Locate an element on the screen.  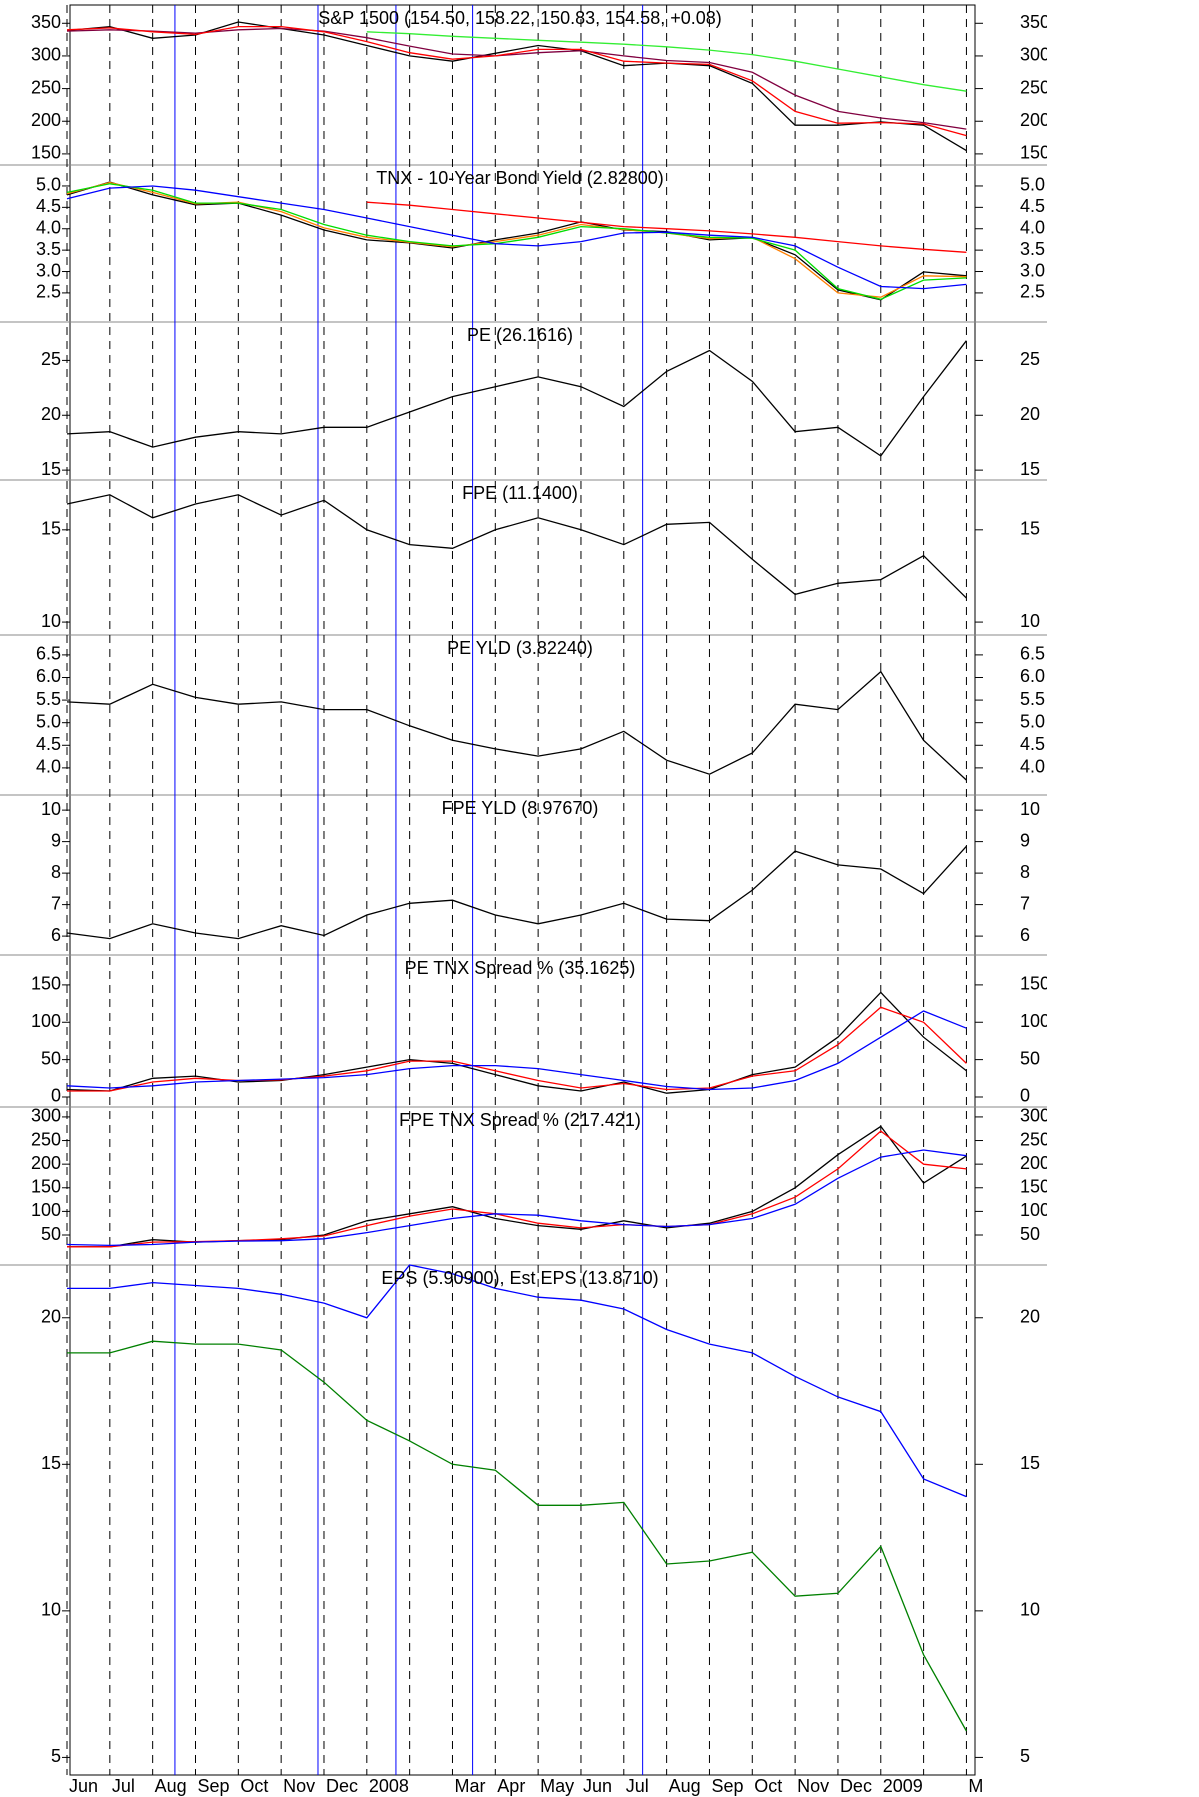
y-tick-label: 2.5 is located at coordinates (48, 292).